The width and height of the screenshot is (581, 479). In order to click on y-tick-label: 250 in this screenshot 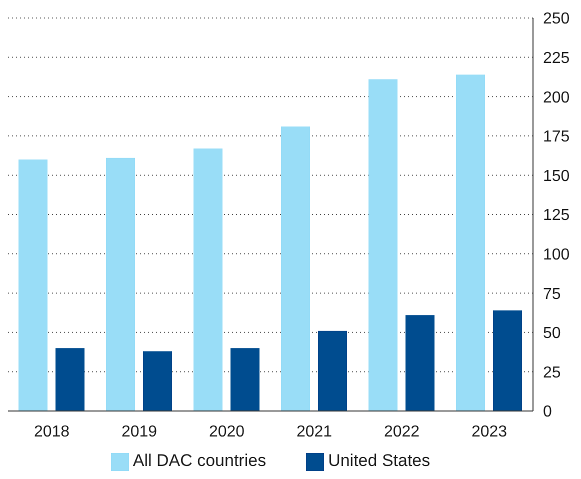, I will do `click(556, 19)`.